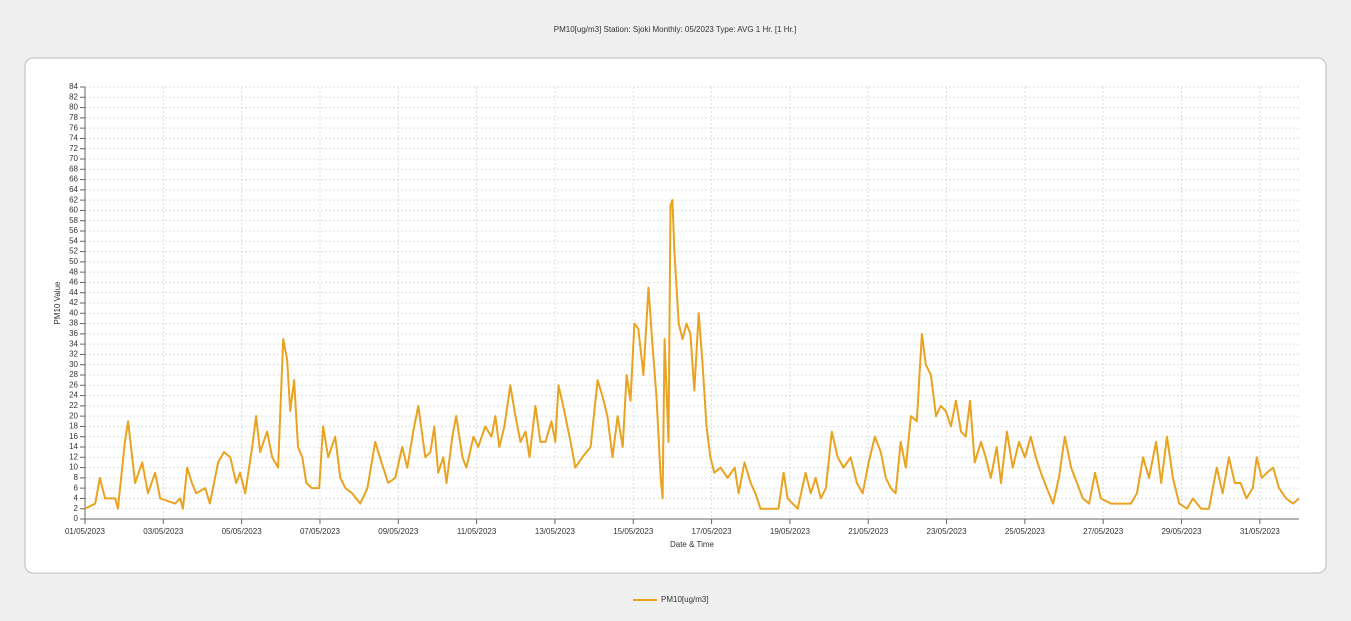 The height and width of the screenshot is (621, 1351). Describe the element at coordinates (57, 303) in the screenshot. I see `y-axis-label: PM10 Value` at that location.